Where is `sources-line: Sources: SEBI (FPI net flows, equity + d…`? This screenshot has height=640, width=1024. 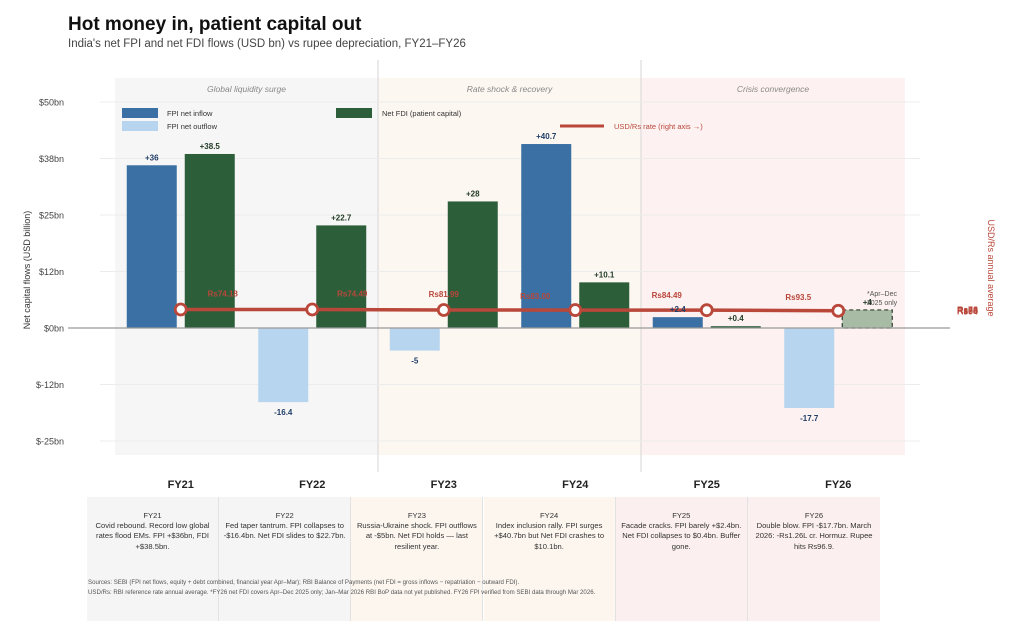 sources-line: Sources: SEBI (FPI net flows, equity + d… is located at coordinates (304, 582).